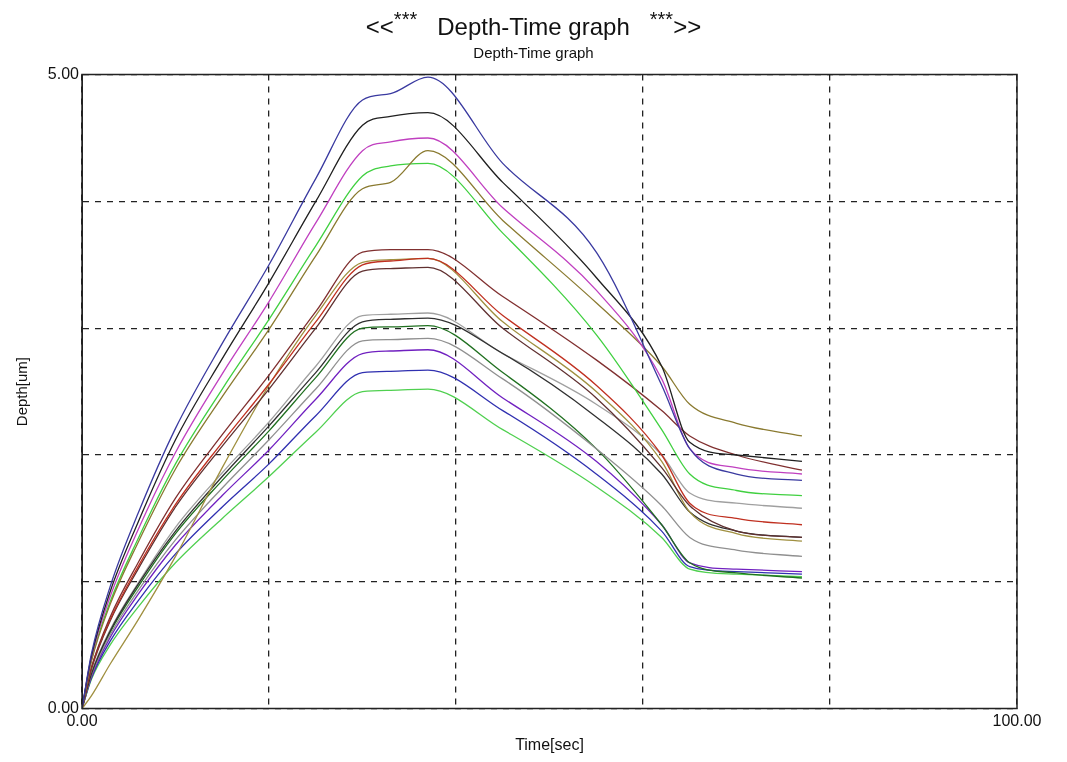 The width and height of the screenshot is (1067, 762). Describe the element at coordinates (549, 744) in the screenshot. I see `x-axis-title: Time[sec]` at that location.